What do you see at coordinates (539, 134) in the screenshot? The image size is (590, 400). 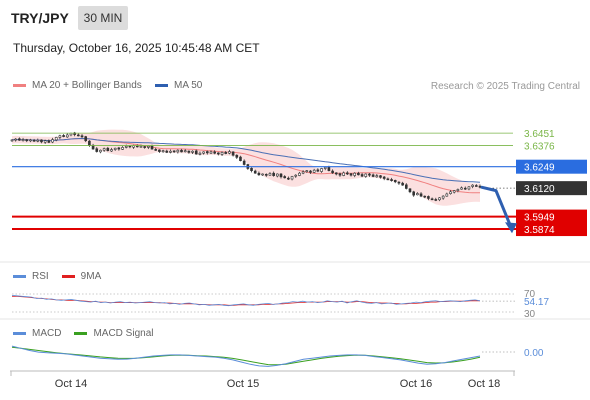 I see `resistance-label: 3.6451` at bounding box center [539, 134].